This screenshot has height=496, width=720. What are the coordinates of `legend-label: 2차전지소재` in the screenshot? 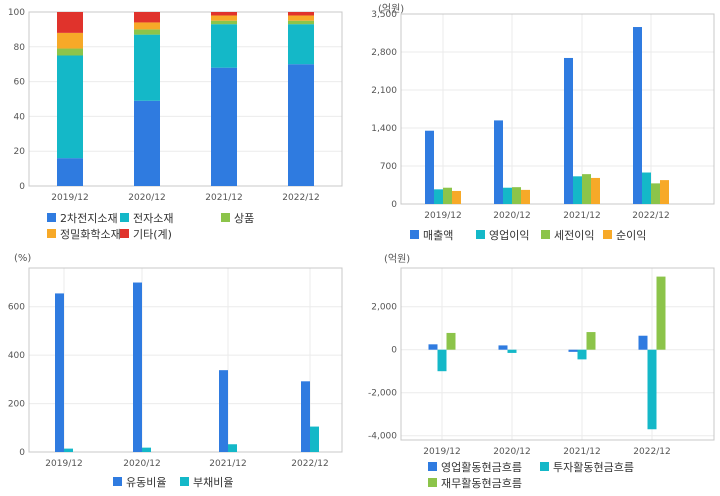 It's located at (89, 218).